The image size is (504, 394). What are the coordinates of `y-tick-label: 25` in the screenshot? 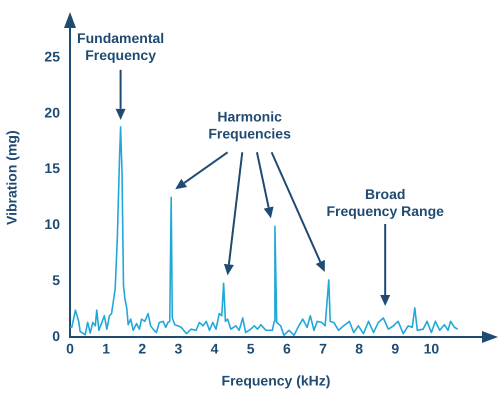 It's located at (52, 56).